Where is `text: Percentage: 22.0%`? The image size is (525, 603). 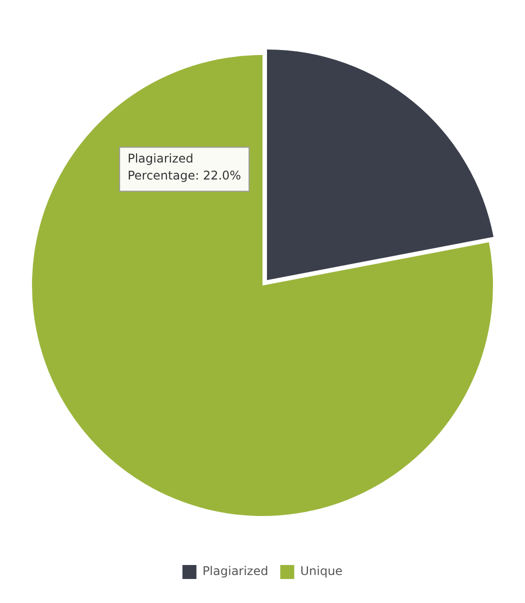
text: Percentage: 22.0% is located at coordinates (185, 175).